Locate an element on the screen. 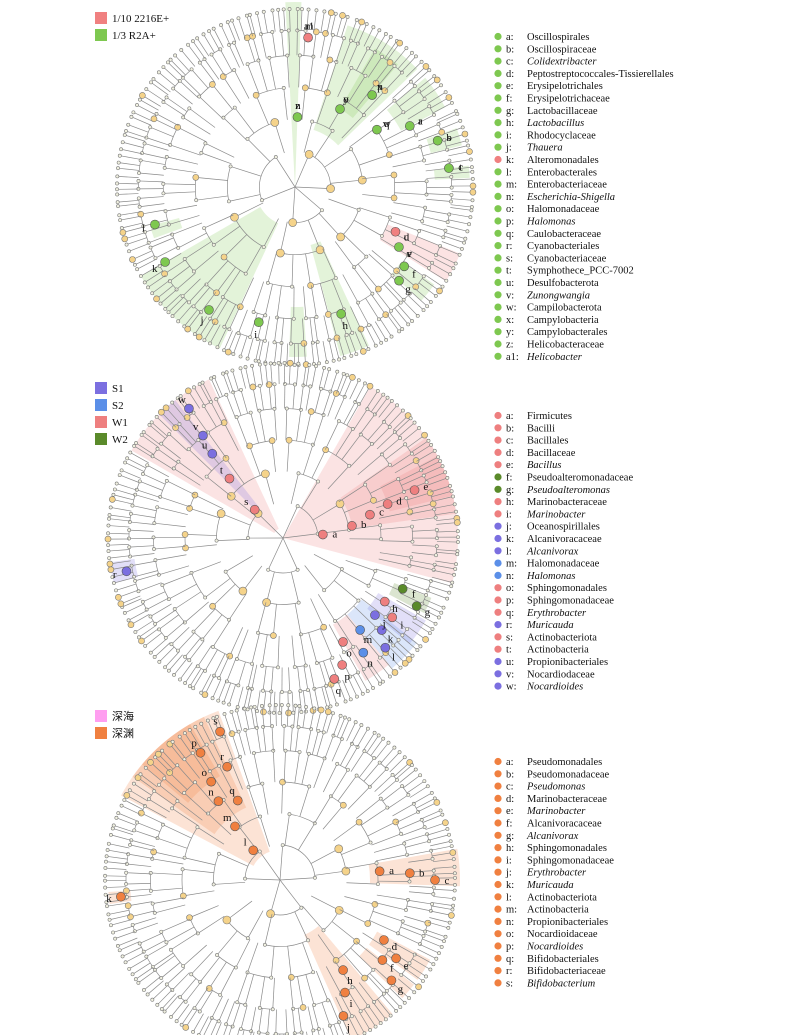 This screenshot has width=800, height=1035. clade-letter: e is located at coordinates (425, 487).